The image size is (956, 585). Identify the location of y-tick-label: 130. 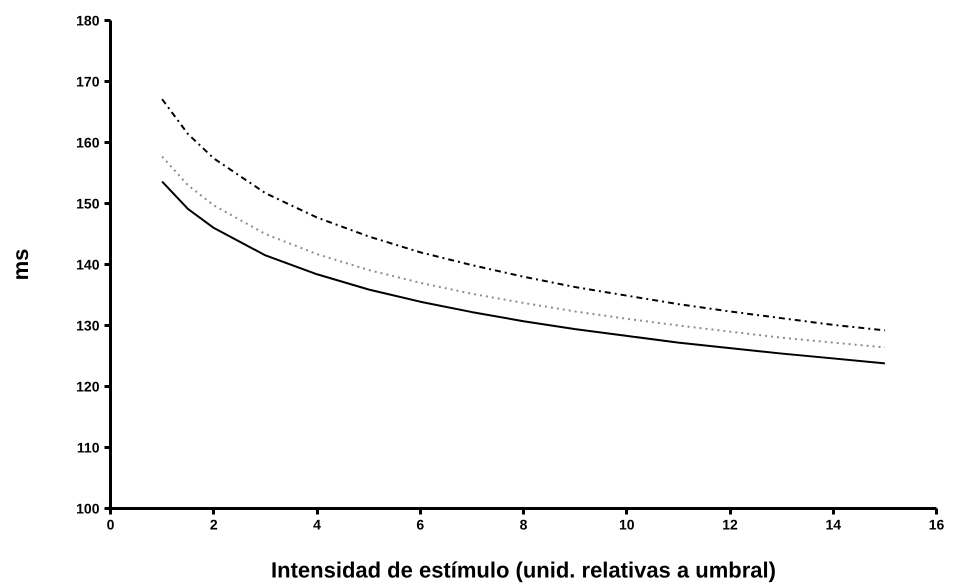
(88, 326).